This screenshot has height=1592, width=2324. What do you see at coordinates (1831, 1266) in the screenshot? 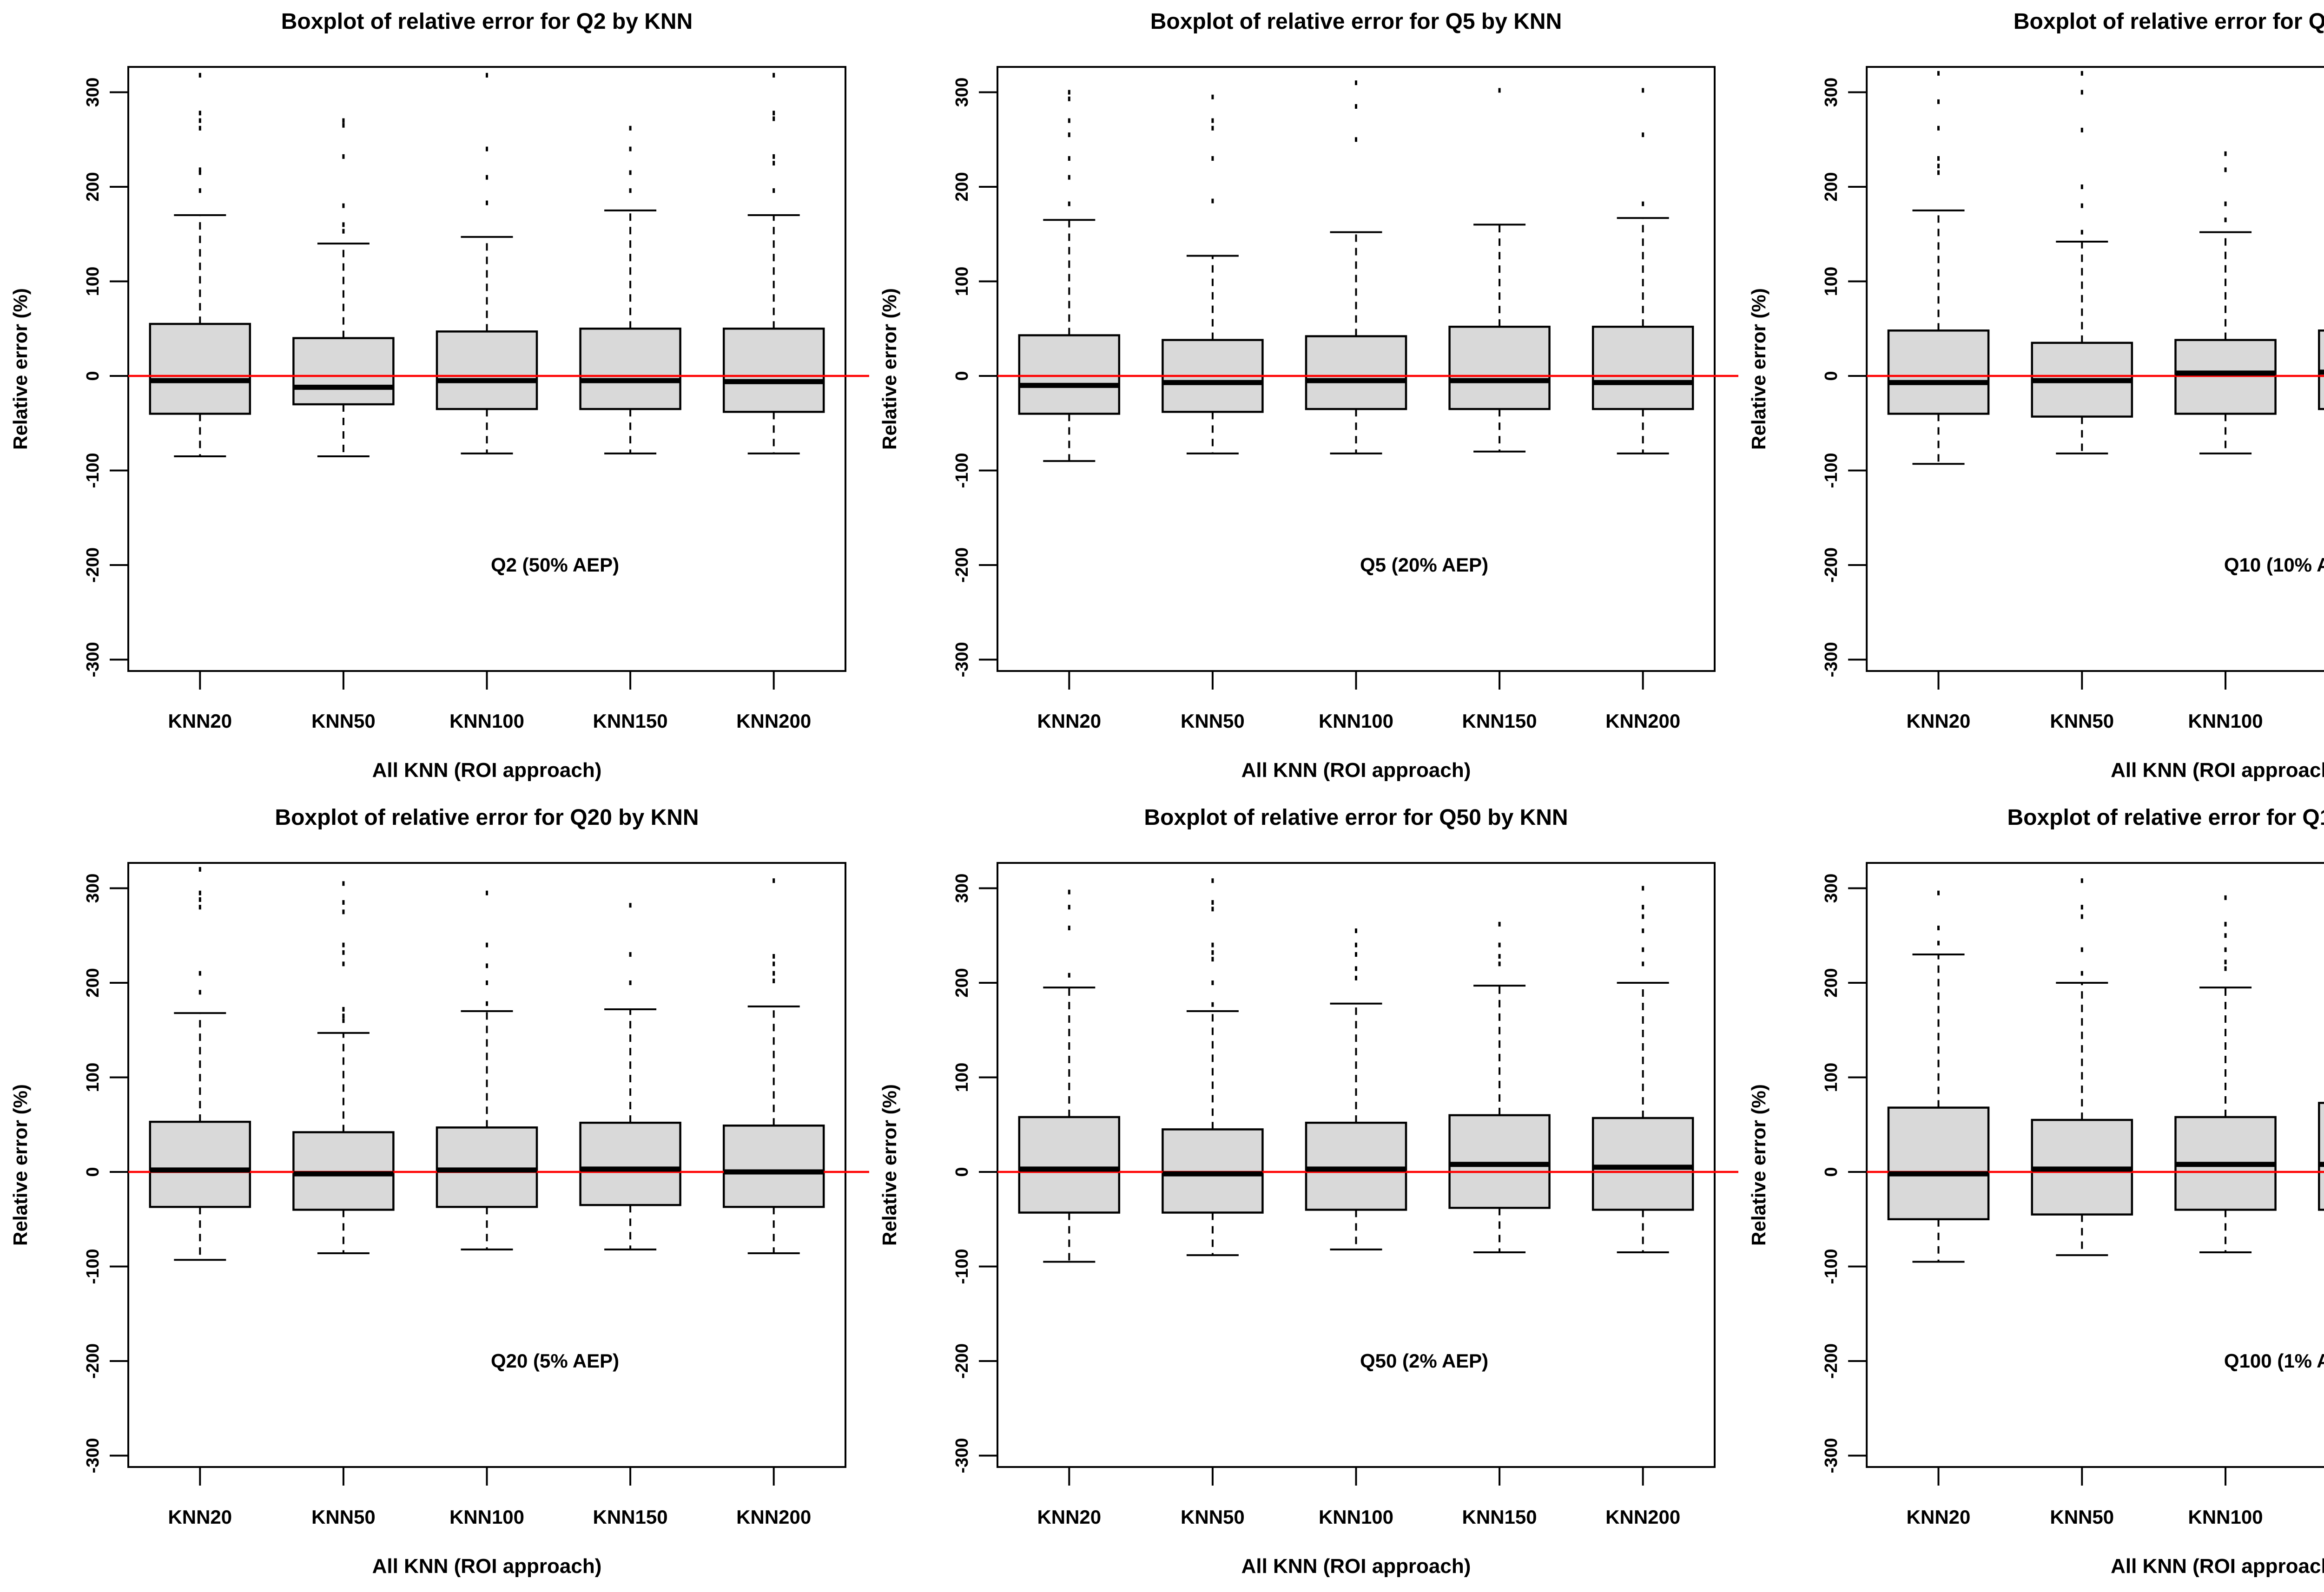
I see `y-tick-label: -100` at bounding box center [1831, 1266].